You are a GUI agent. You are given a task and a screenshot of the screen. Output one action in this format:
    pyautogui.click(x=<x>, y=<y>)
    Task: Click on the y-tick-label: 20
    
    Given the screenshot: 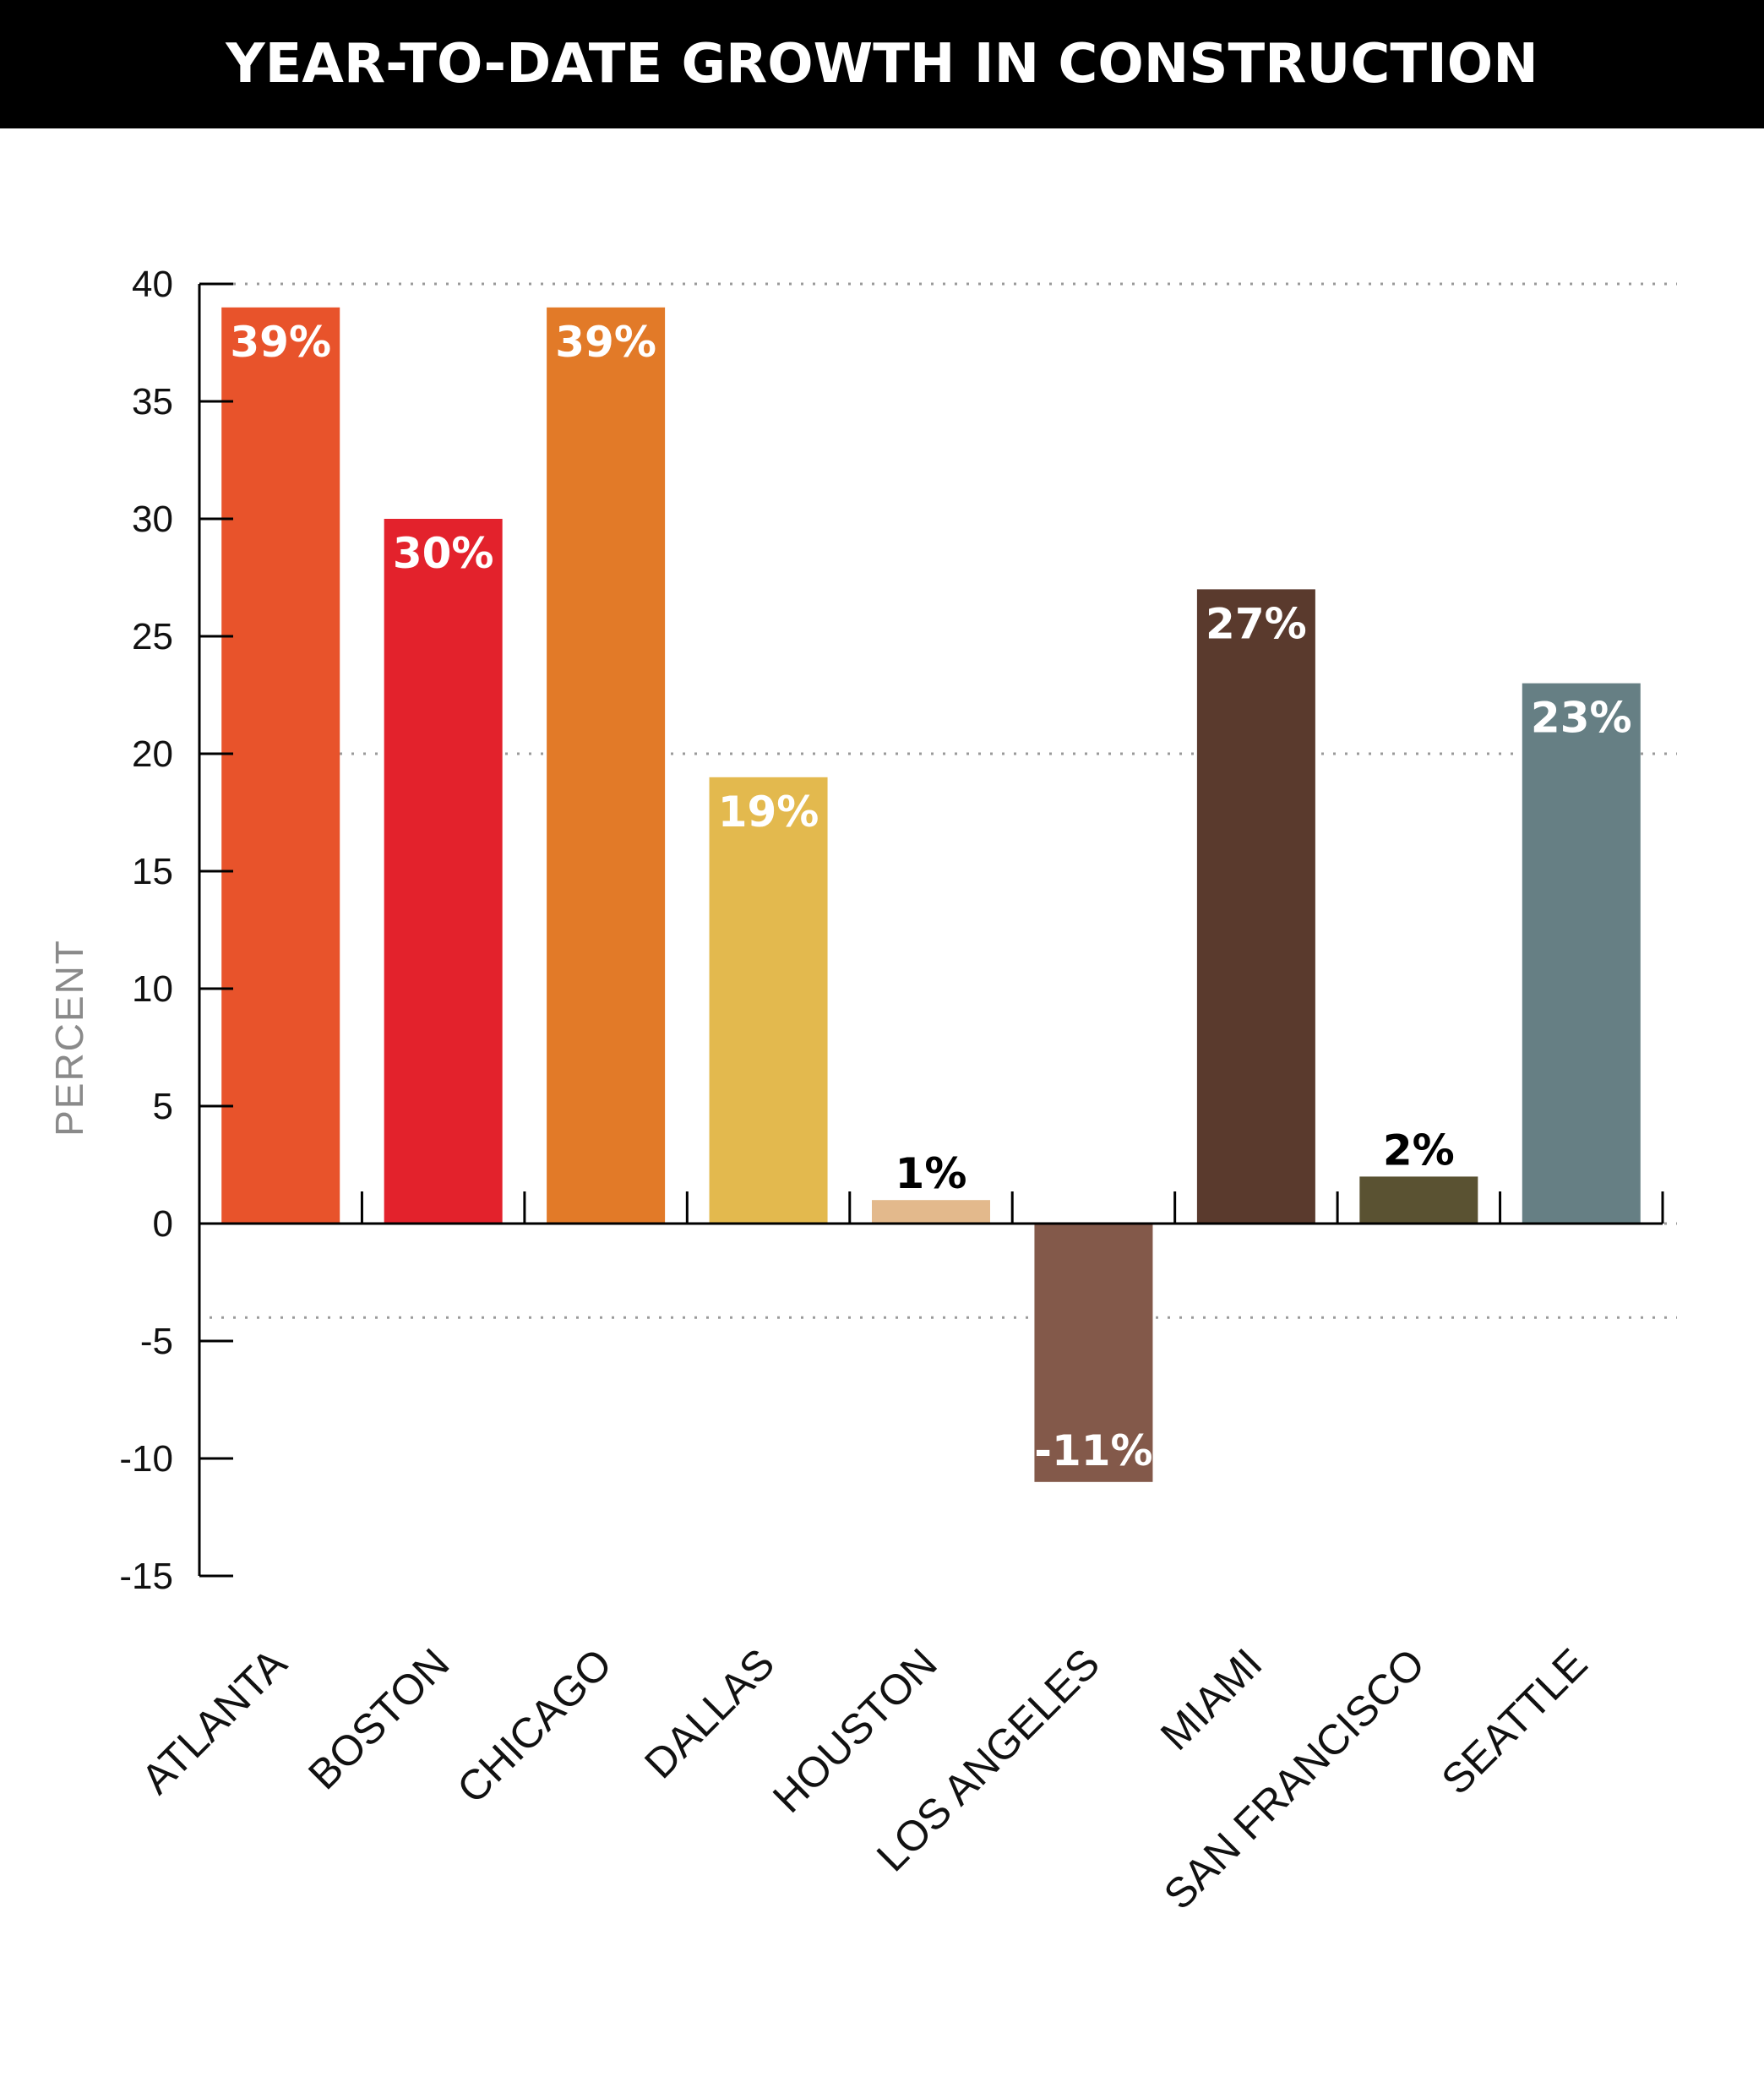 What is the action you would take?
    pyautogui.click(x=152, y=754)
    